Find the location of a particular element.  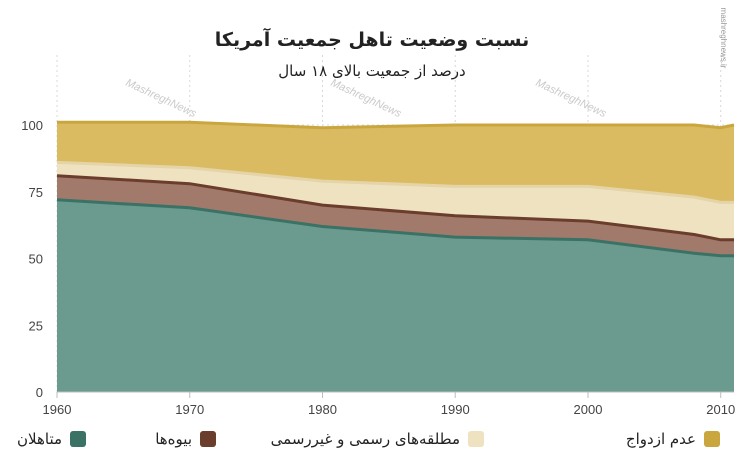

legend-item: متاهلان is located at coordinates (52, 439).